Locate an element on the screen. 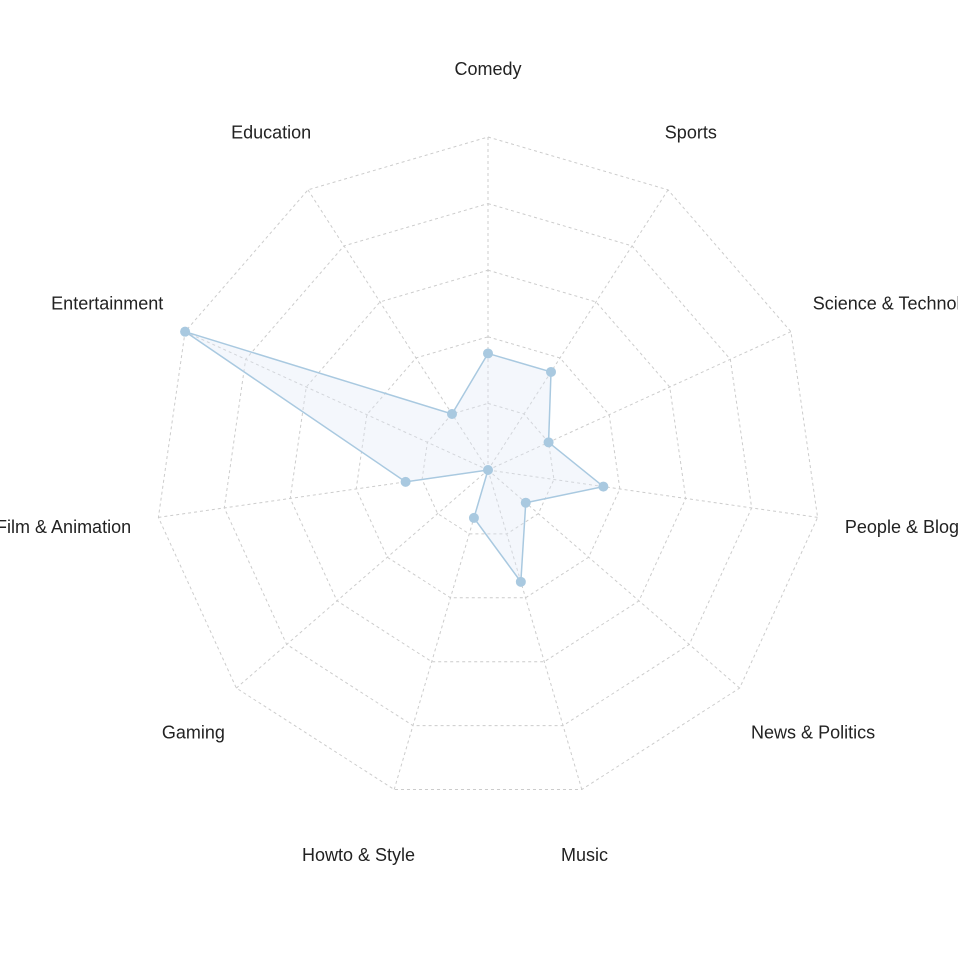 The image size is (958, 958). axis-label: People & Blogs is located at coordinates (901, 527).